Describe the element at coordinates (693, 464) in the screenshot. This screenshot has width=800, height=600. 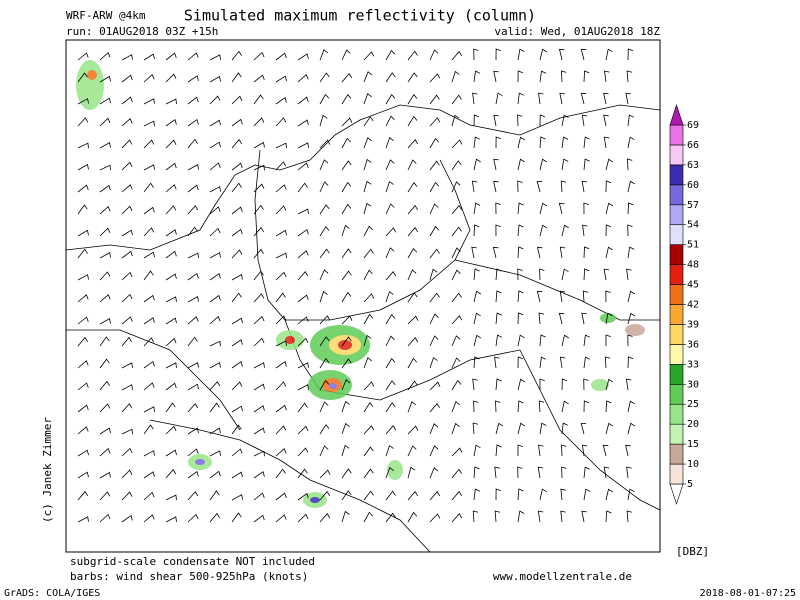
I see `colorbar-label: 10` at that location.